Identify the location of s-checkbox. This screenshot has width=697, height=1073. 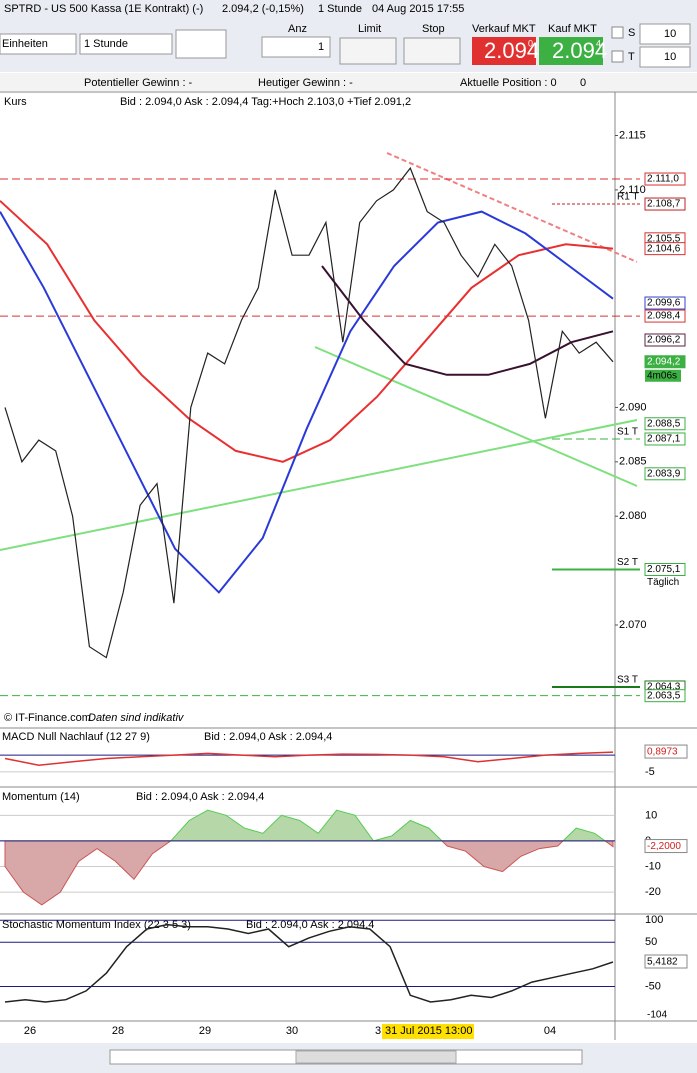
(617, 32).